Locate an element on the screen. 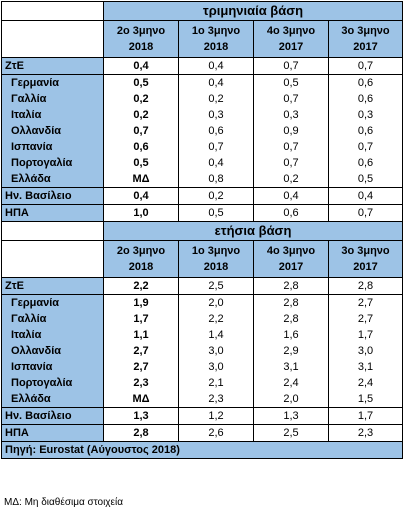  table-row: Ισπανία 0,6 0,7 0,7 0,7 is located at coordinates (202, 147).